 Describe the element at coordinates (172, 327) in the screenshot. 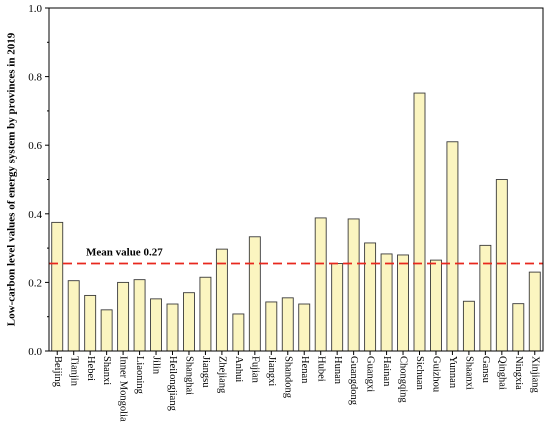

I see `bar-heilongjiang` at that location.